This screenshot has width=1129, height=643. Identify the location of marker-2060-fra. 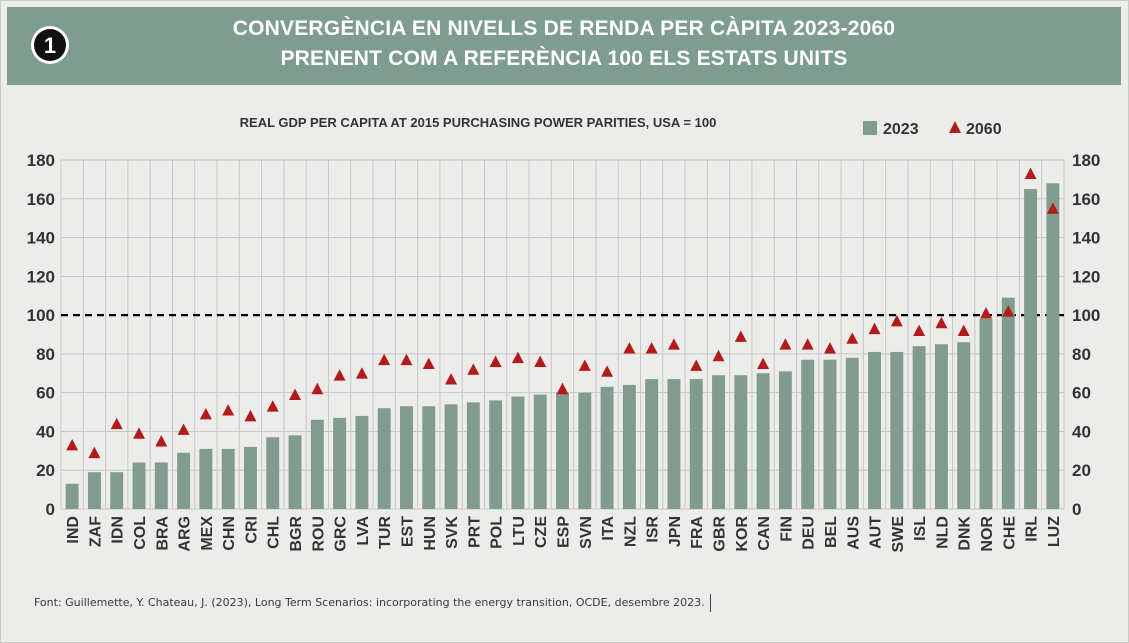
(696, 365).